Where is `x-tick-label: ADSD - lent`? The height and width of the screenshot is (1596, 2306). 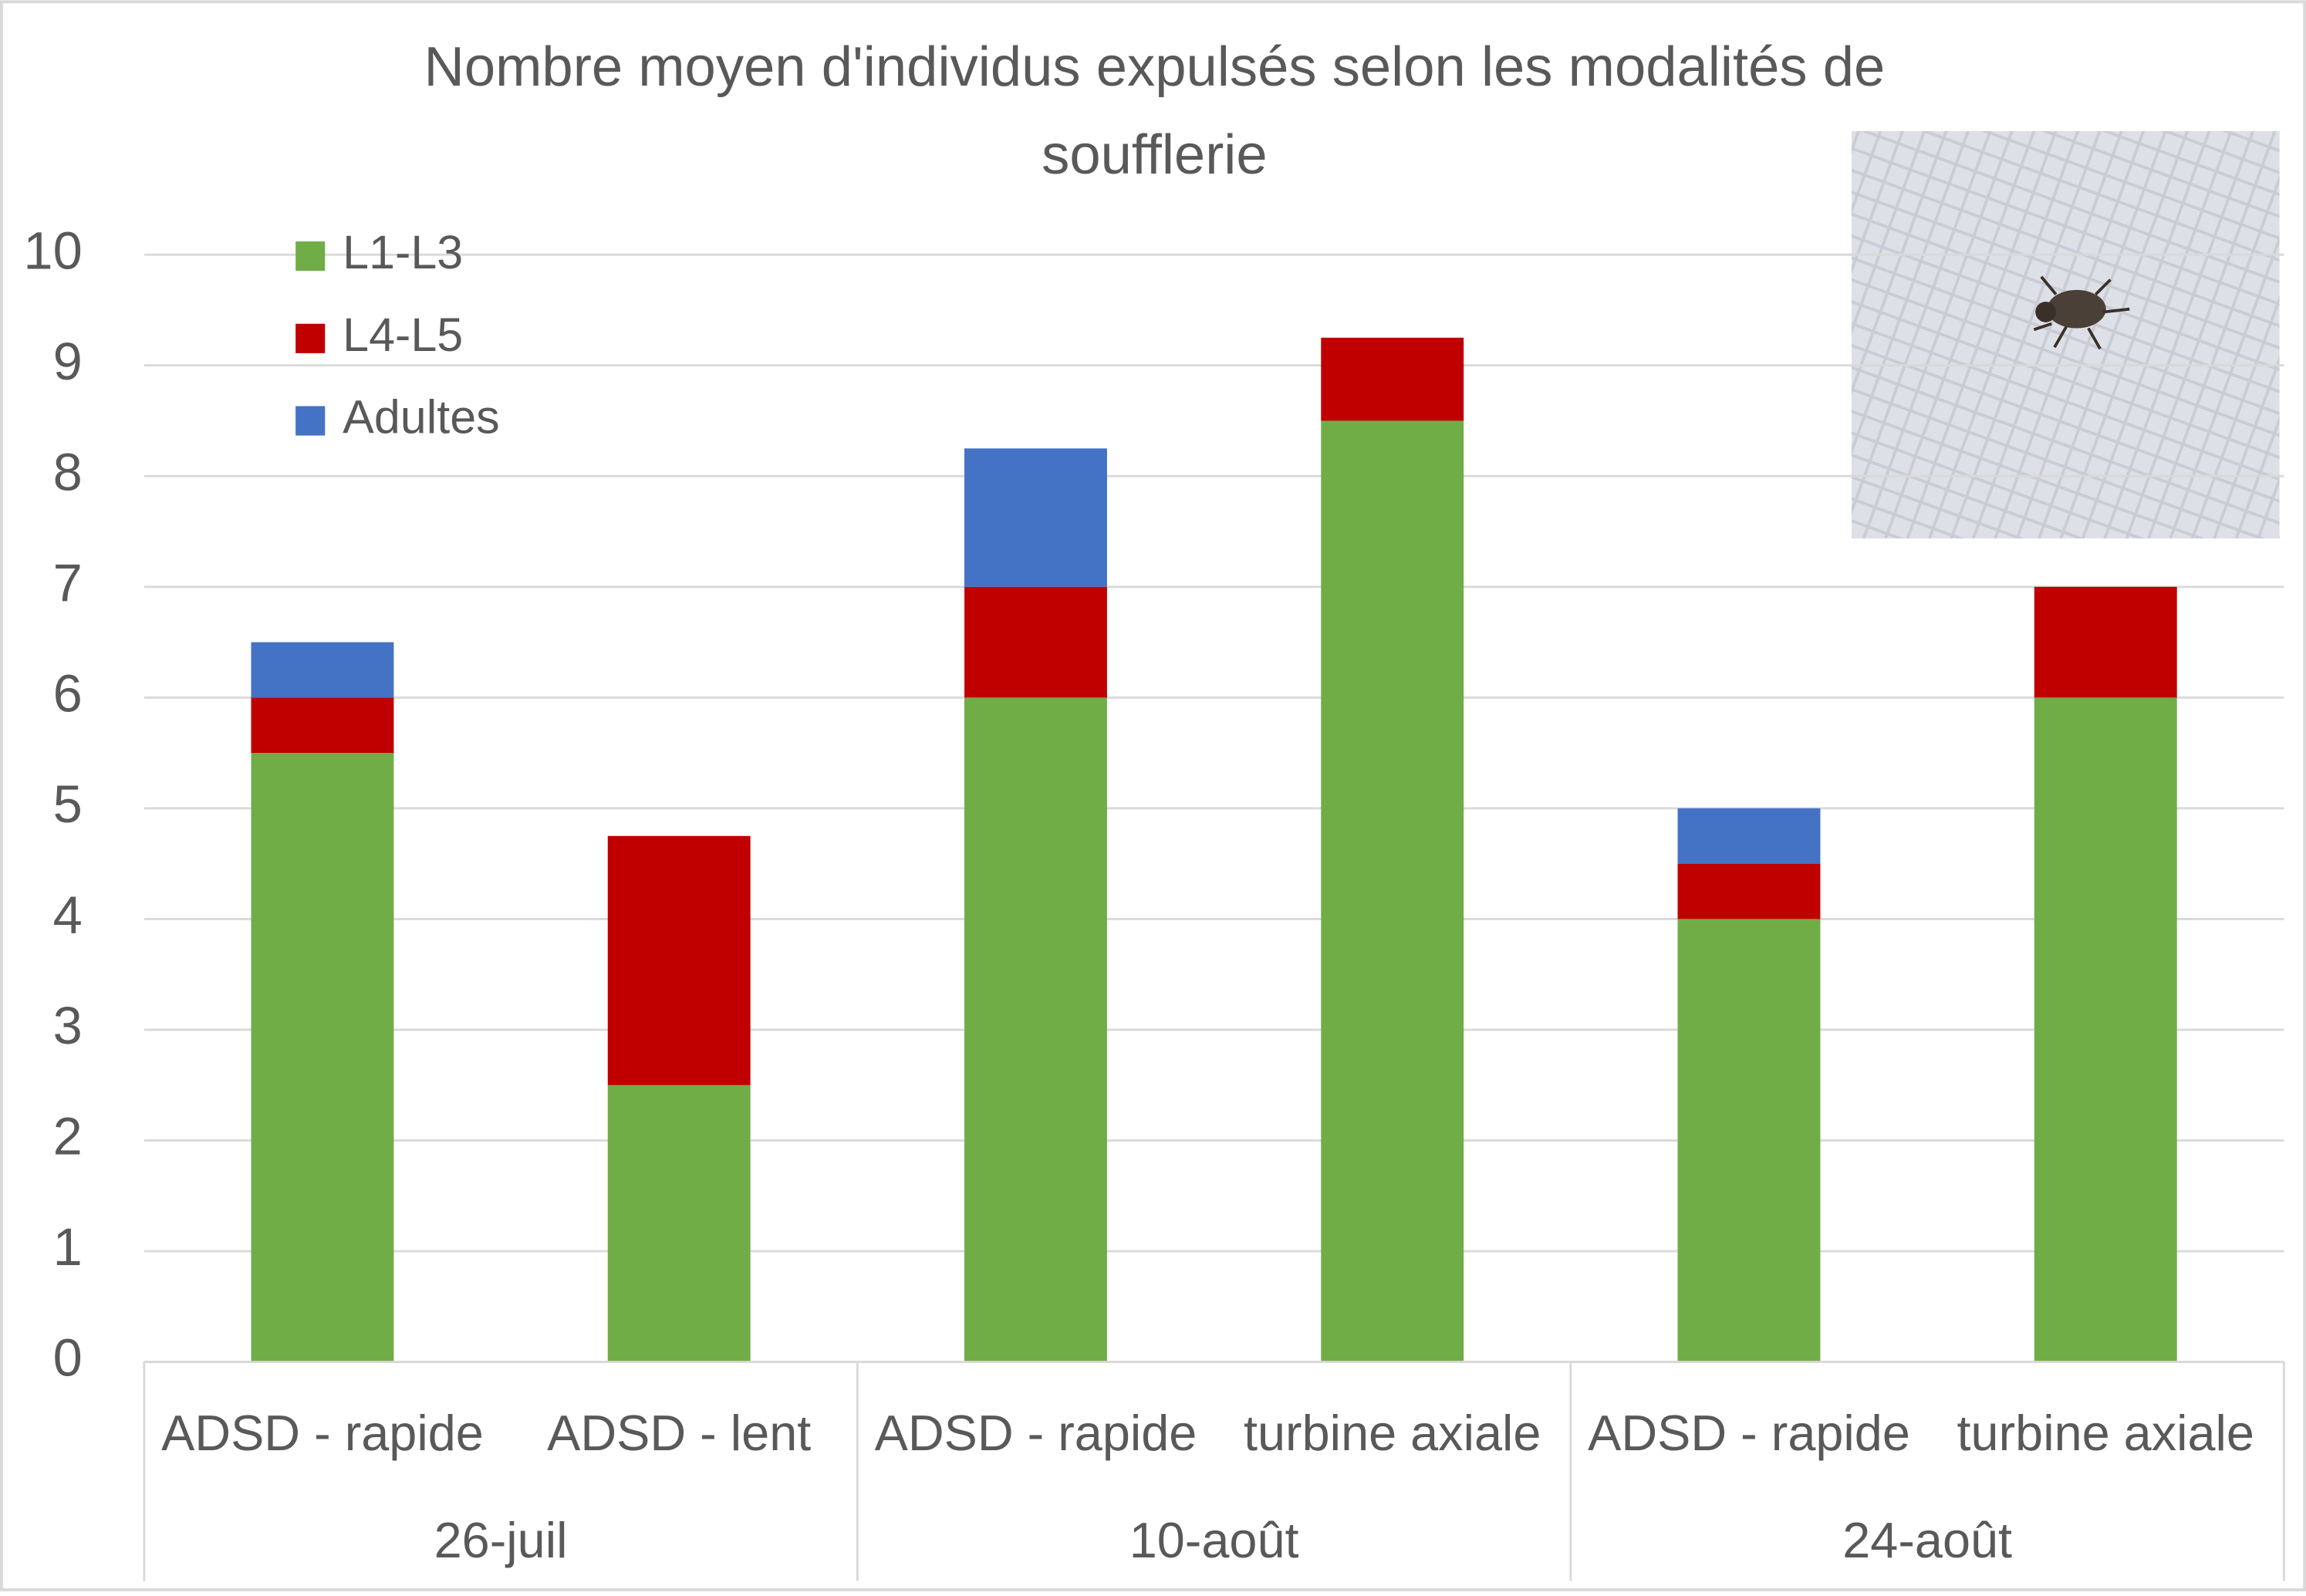 x-tick-label: ADSD - lent is located at coordinates (679, 1433).